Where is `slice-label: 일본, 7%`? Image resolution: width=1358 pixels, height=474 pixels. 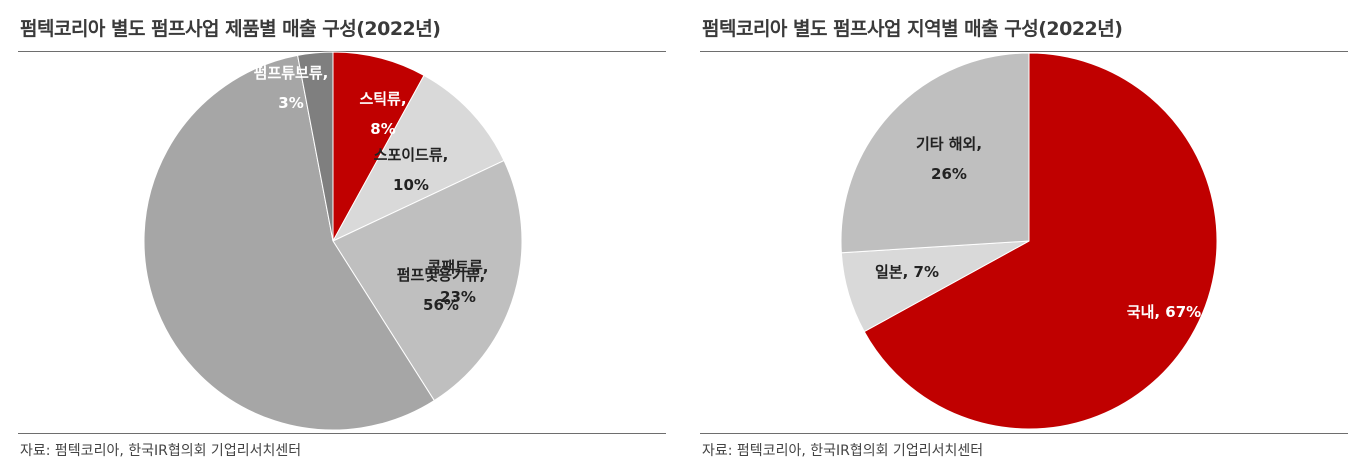
slice-label: 일본, 7% is located at coordinates (907, 272).